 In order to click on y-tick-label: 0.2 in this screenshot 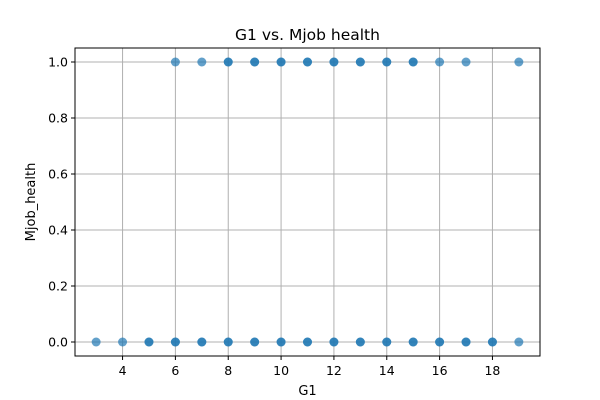, I will do `click(58, 286)`.